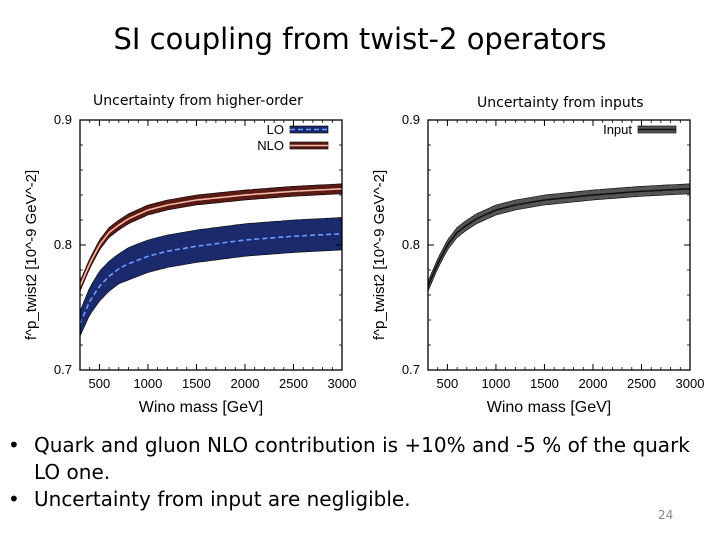  Describe the element at coordinates (360, 39) in the screenshot. I see `slide-title: SI coupling from twist-2 operators` at that location.